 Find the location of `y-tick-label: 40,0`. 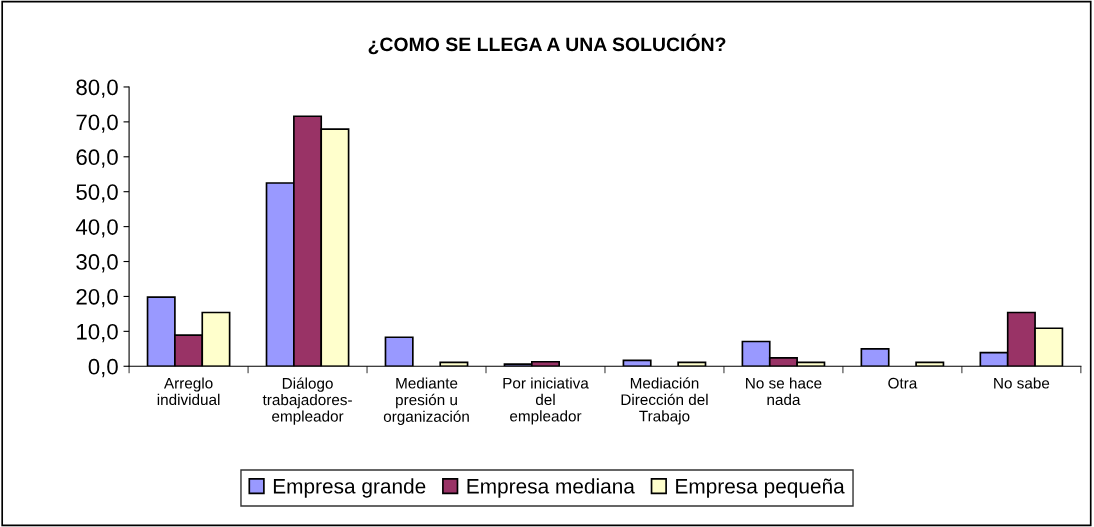

y-tick-label: 40,0 is located at coordinates (96, 228).